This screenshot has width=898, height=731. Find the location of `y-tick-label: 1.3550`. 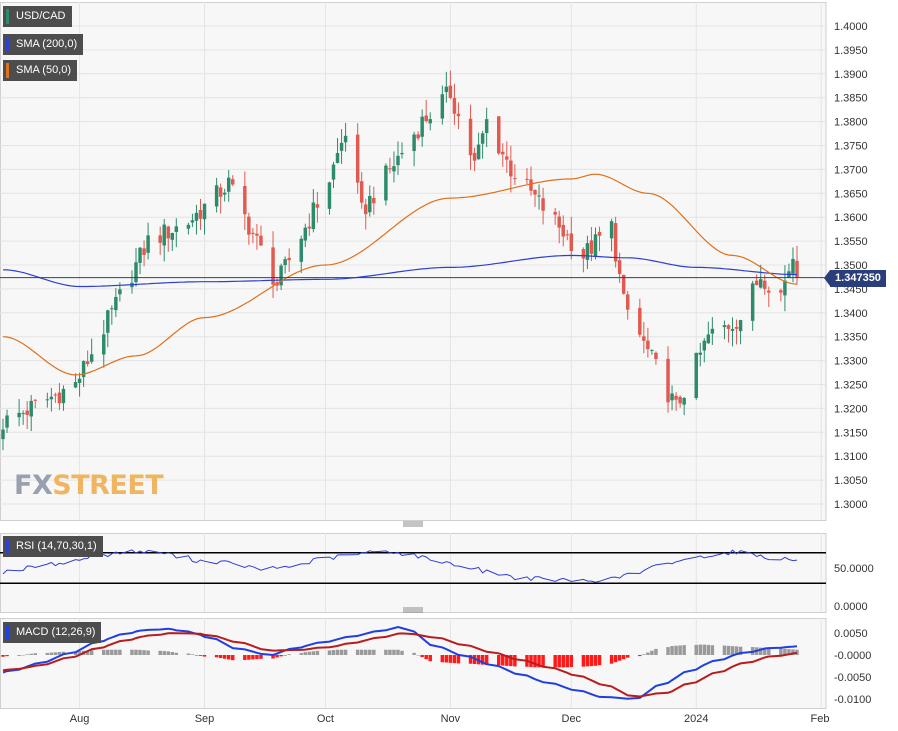

y-tick-label: 1.3550 is located at coordinates (851, 242).